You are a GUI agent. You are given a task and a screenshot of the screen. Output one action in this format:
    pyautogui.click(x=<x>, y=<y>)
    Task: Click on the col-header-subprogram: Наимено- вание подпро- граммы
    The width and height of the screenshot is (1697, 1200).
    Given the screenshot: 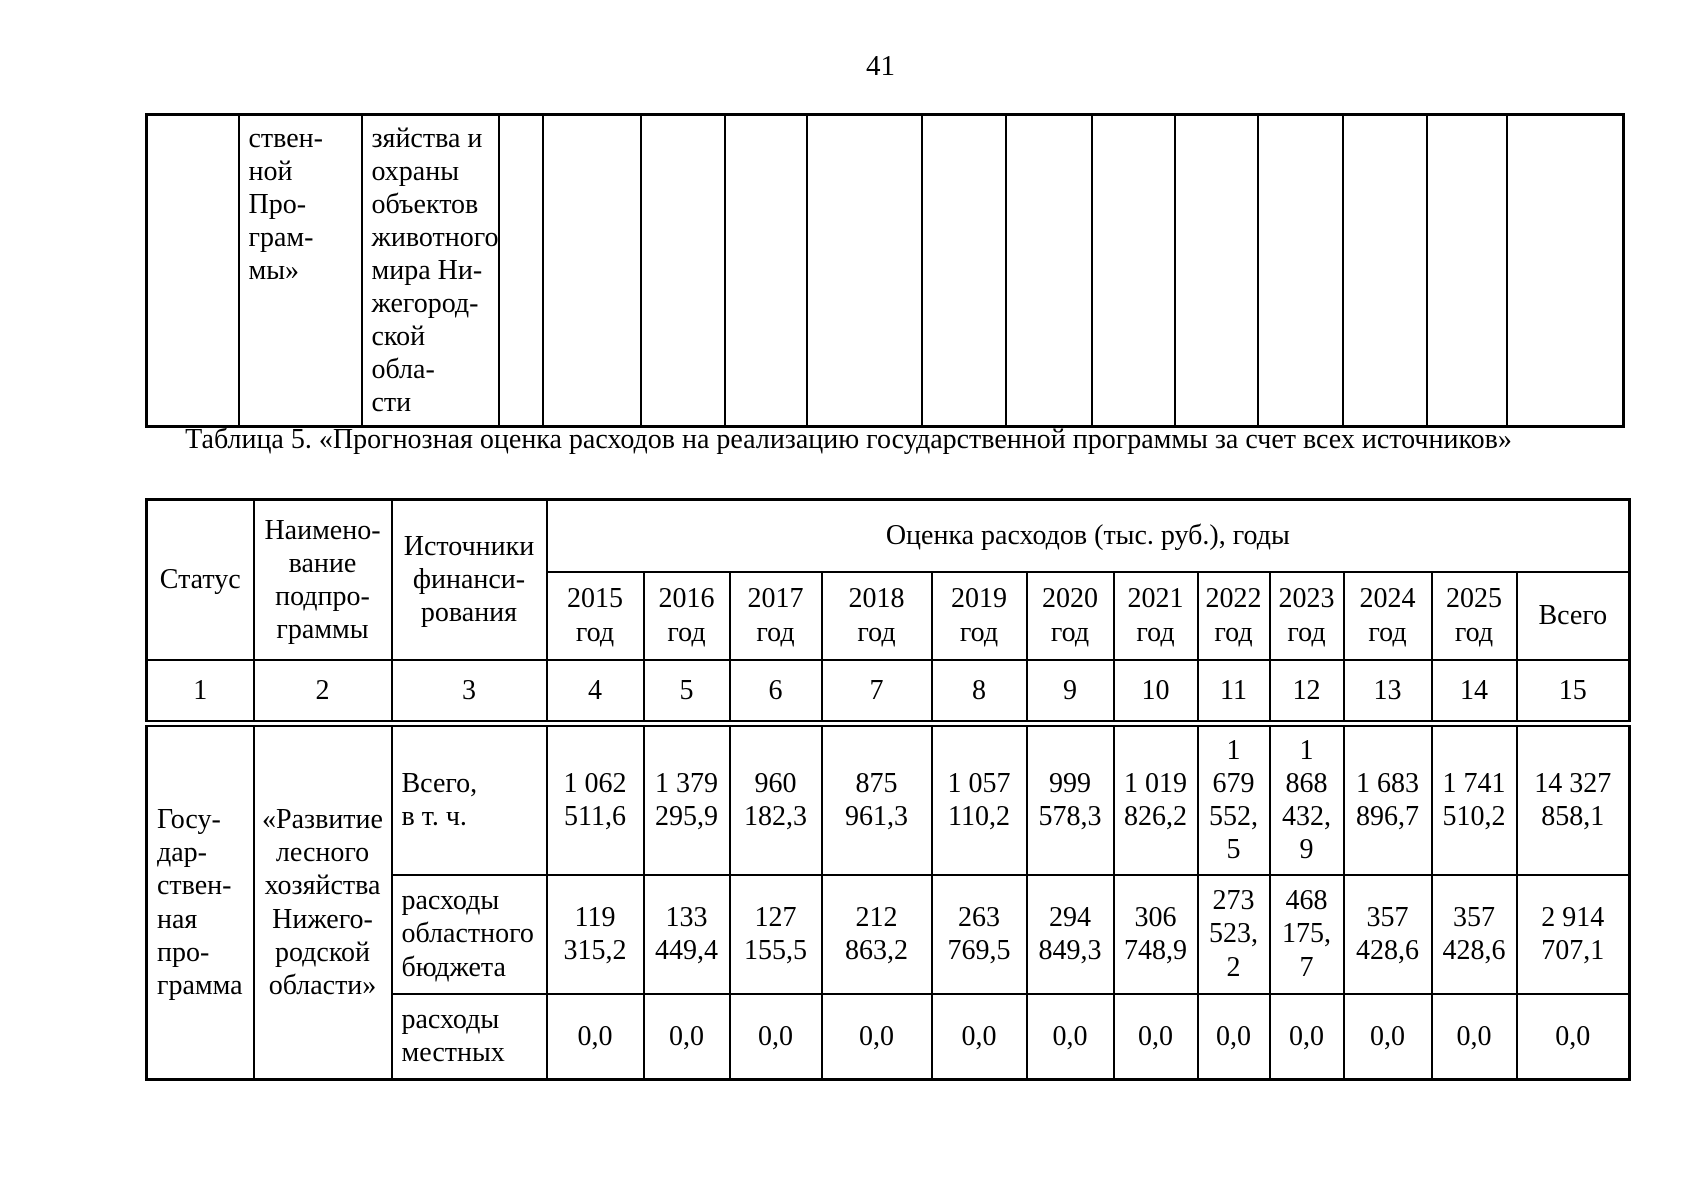 What is the action you would take?
    pyautogui.click(x=322, y=579)
    